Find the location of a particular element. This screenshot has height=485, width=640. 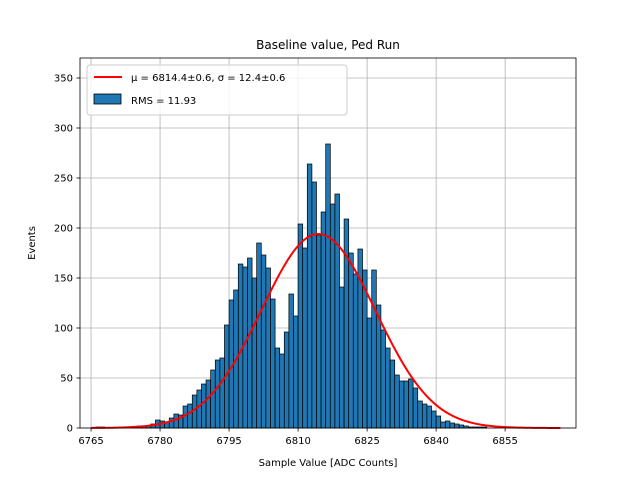

legend-histogram-swatch is located at coordinates (107, 99).